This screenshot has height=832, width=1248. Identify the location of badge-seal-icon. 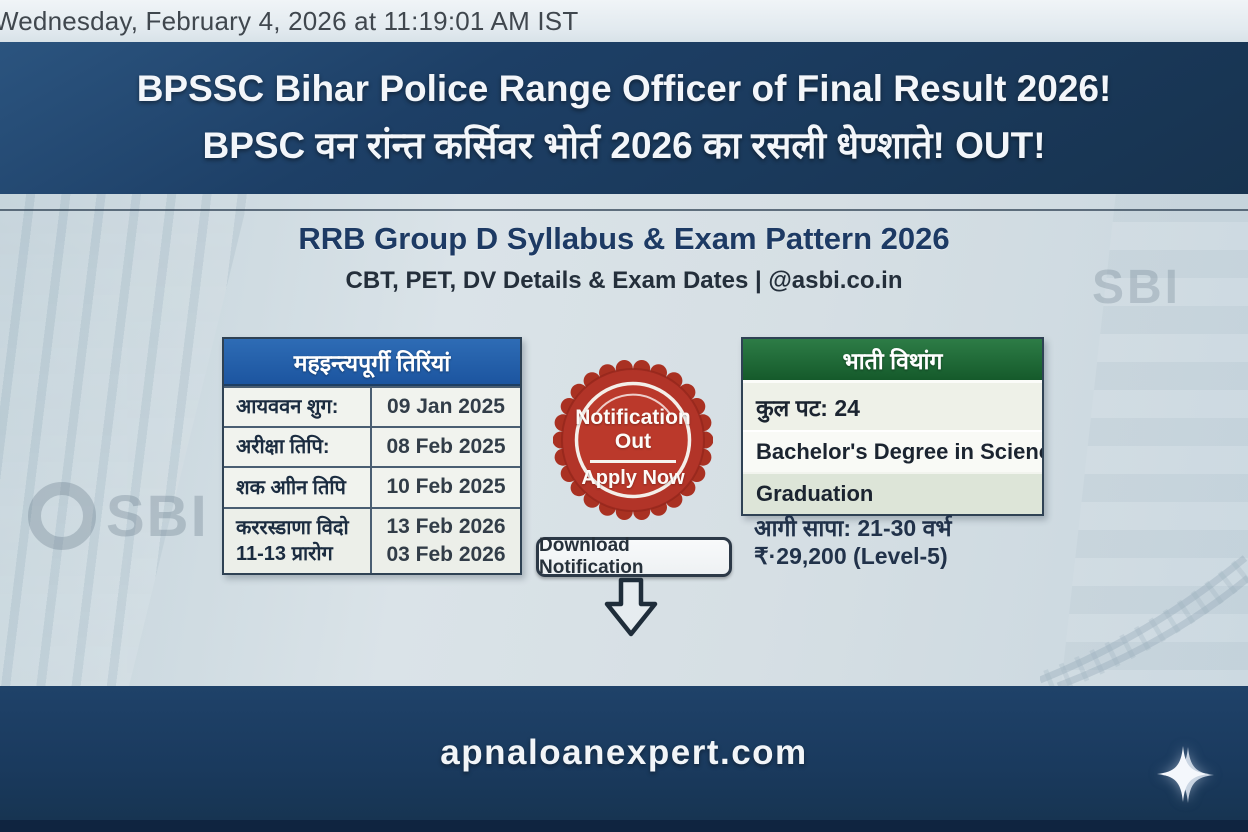
(633, 440).